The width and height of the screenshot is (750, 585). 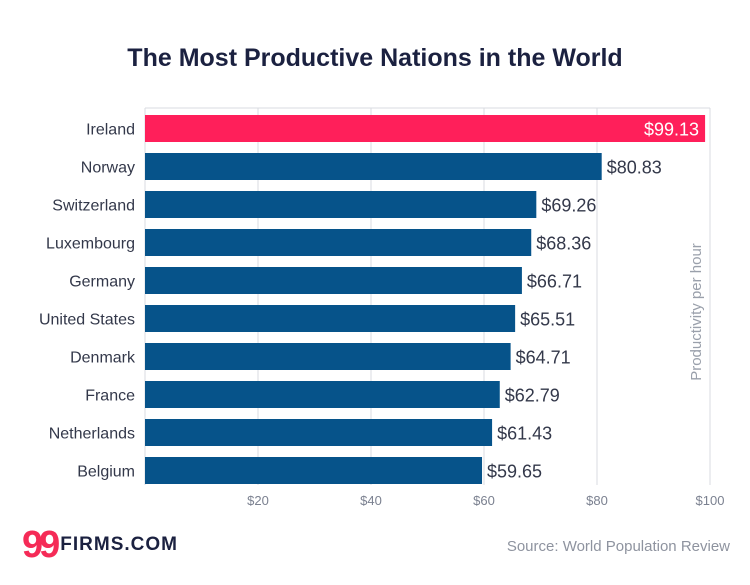 What do you see at coordinates (618, 546) in the screenshot?
I see `source-note: Source: World Population Review` at bounding box center [618, 546].